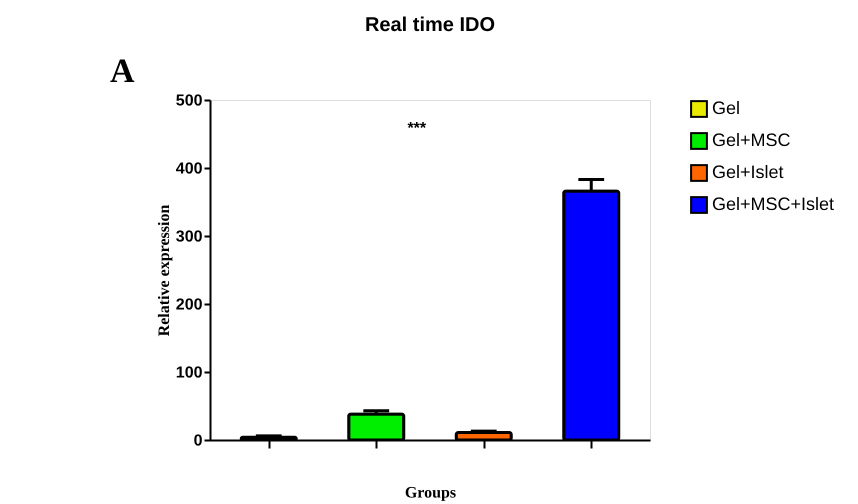 The width and height of the screenshot is (858, 504). Describe the element at coordinates (773, 204) in the screenshot. I see `legend-label: Gel+MSC+Islet` at that location.